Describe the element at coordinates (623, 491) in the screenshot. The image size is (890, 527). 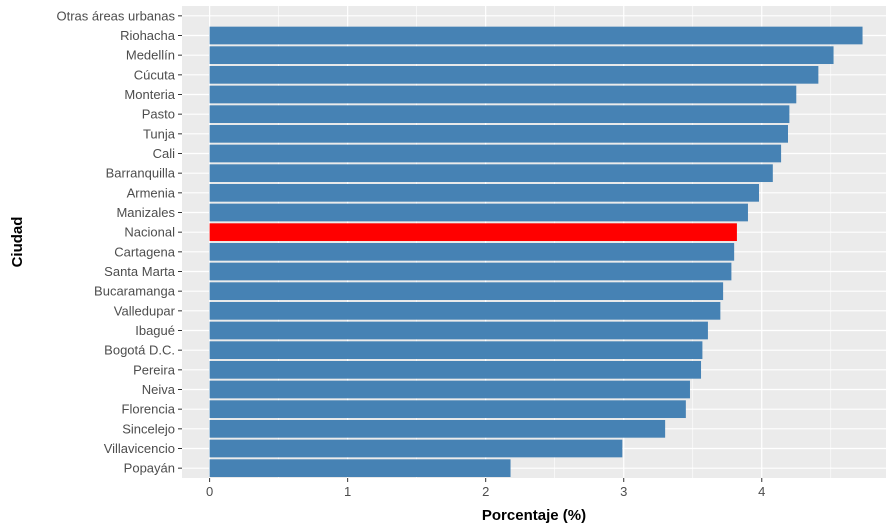
I see `x-tick-label: 3` at that location.